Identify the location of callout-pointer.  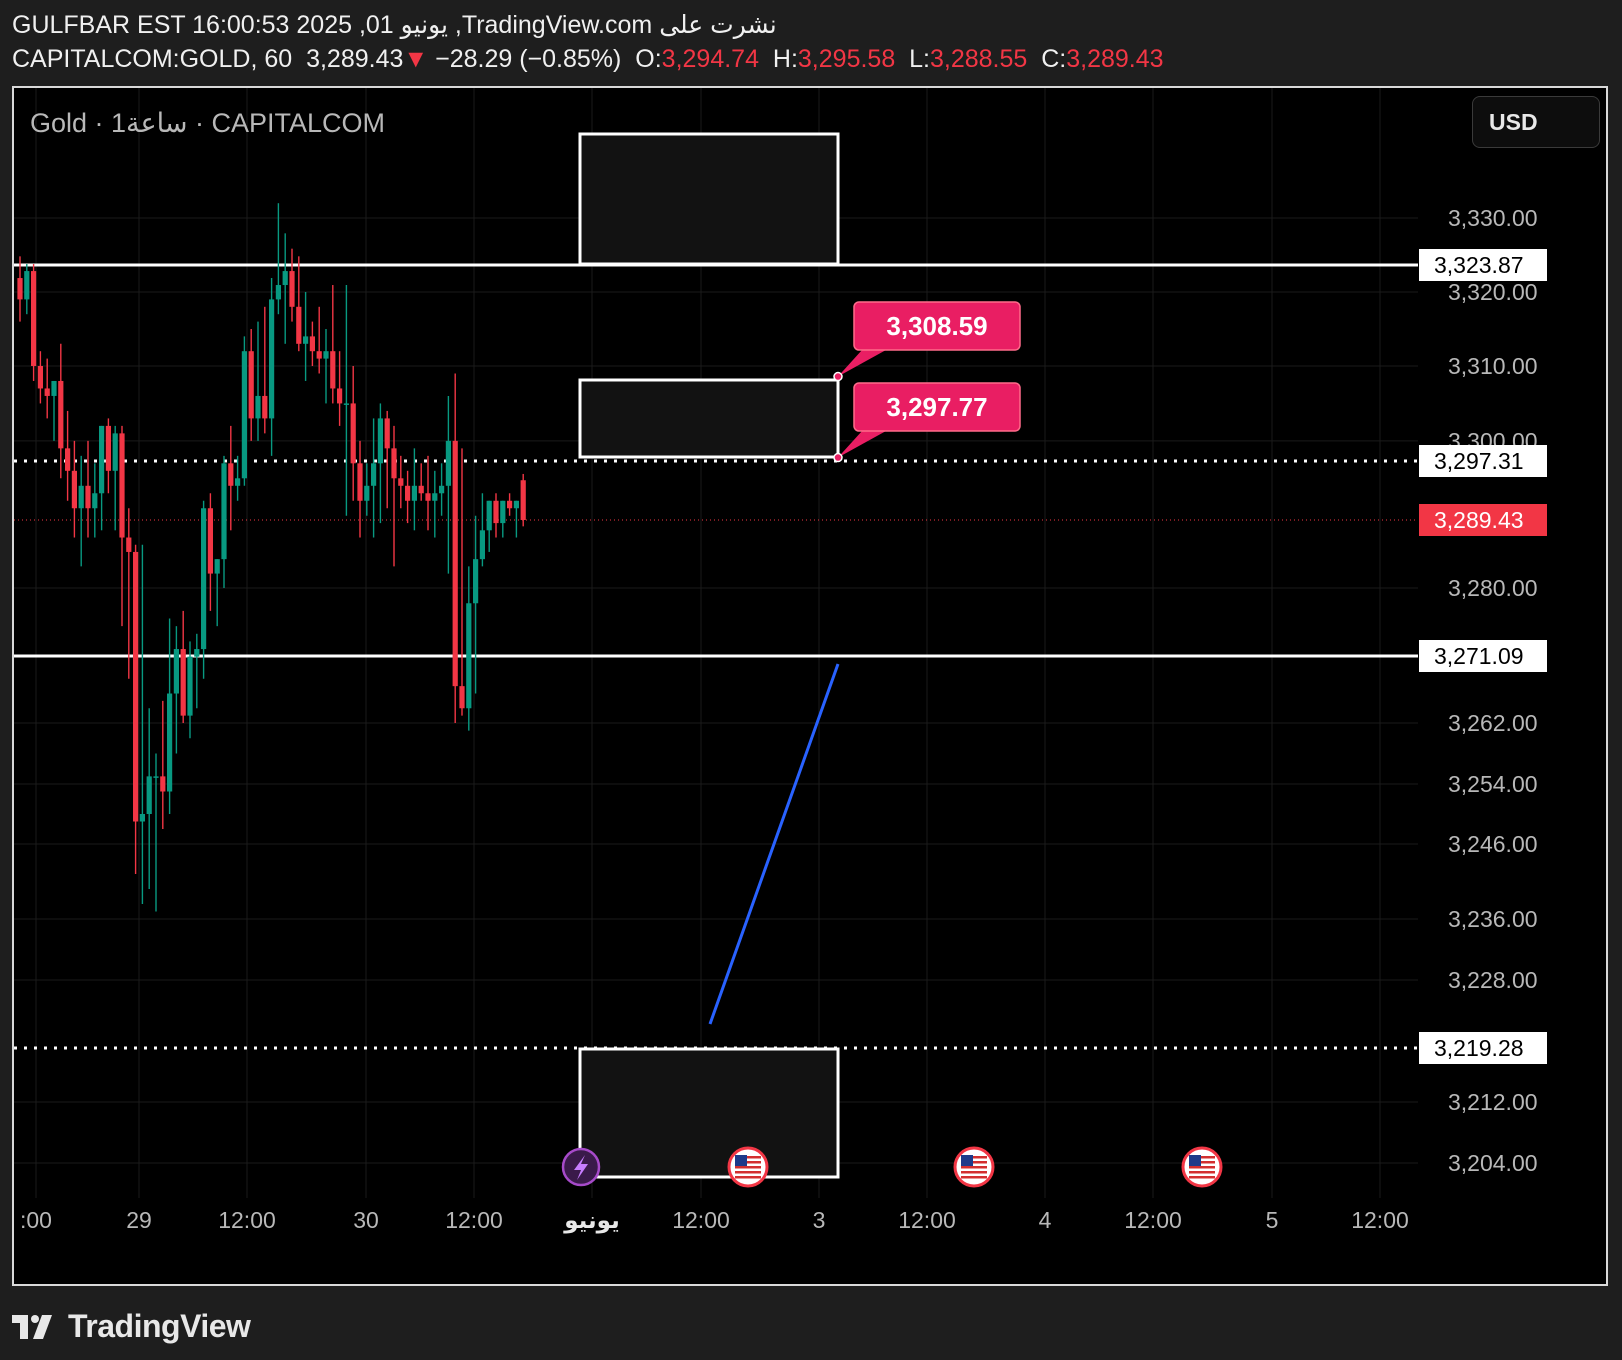
(862, 444).